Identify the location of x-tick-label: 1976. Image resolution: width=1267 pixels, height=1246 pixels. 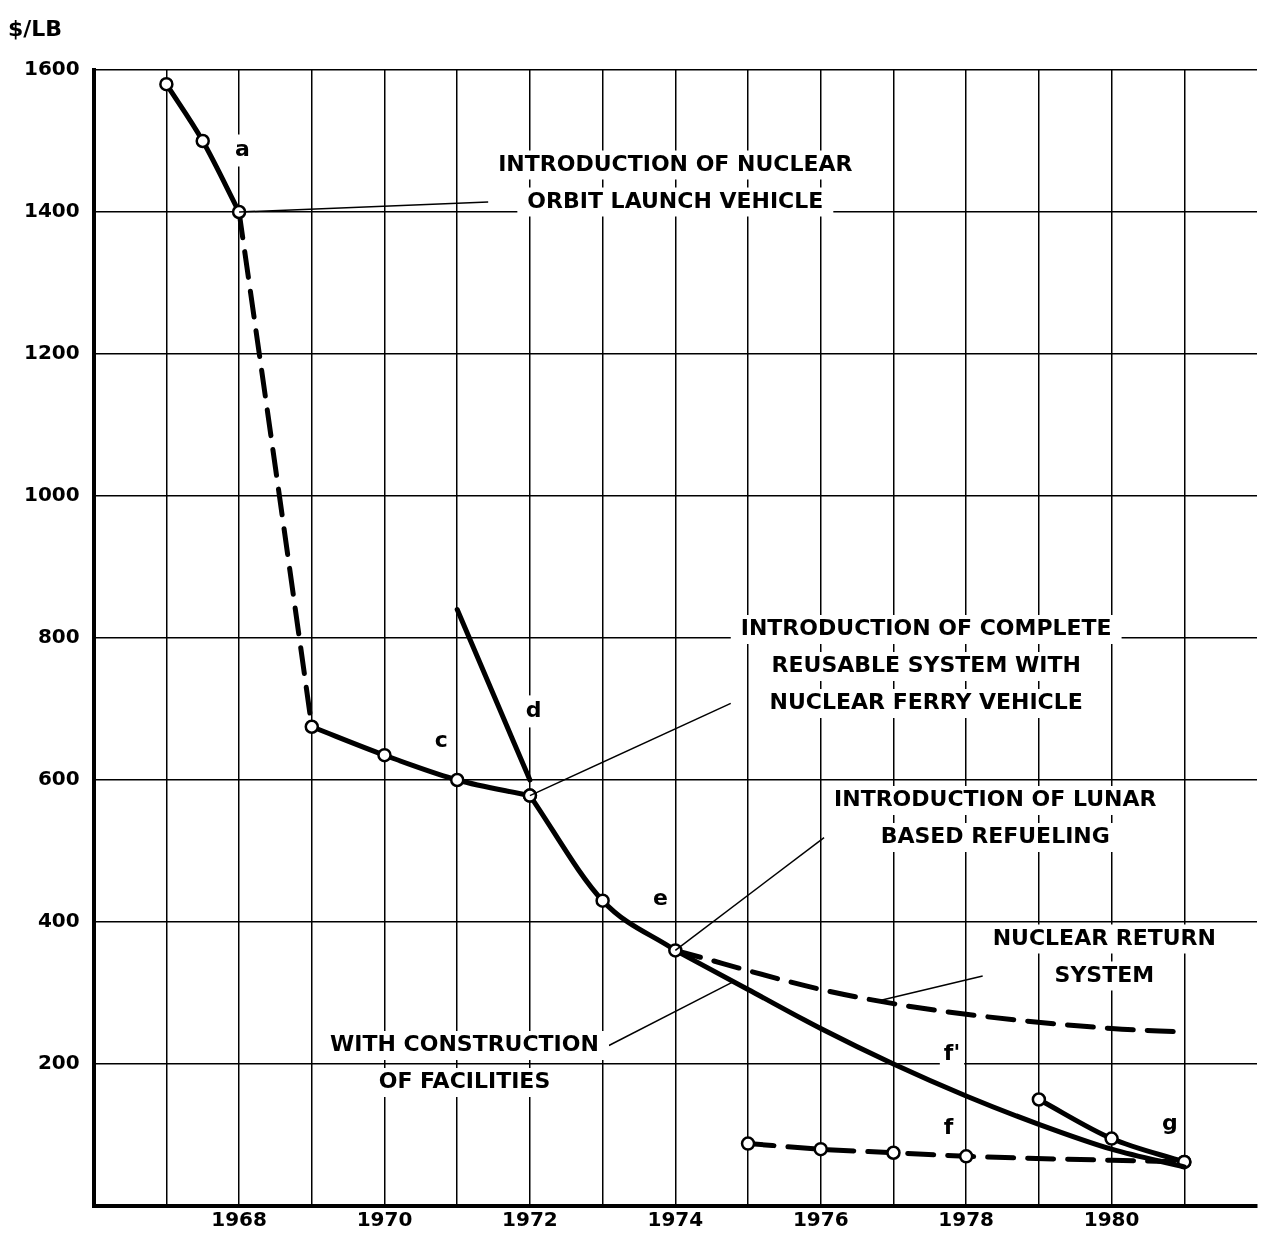
(820, 1219).